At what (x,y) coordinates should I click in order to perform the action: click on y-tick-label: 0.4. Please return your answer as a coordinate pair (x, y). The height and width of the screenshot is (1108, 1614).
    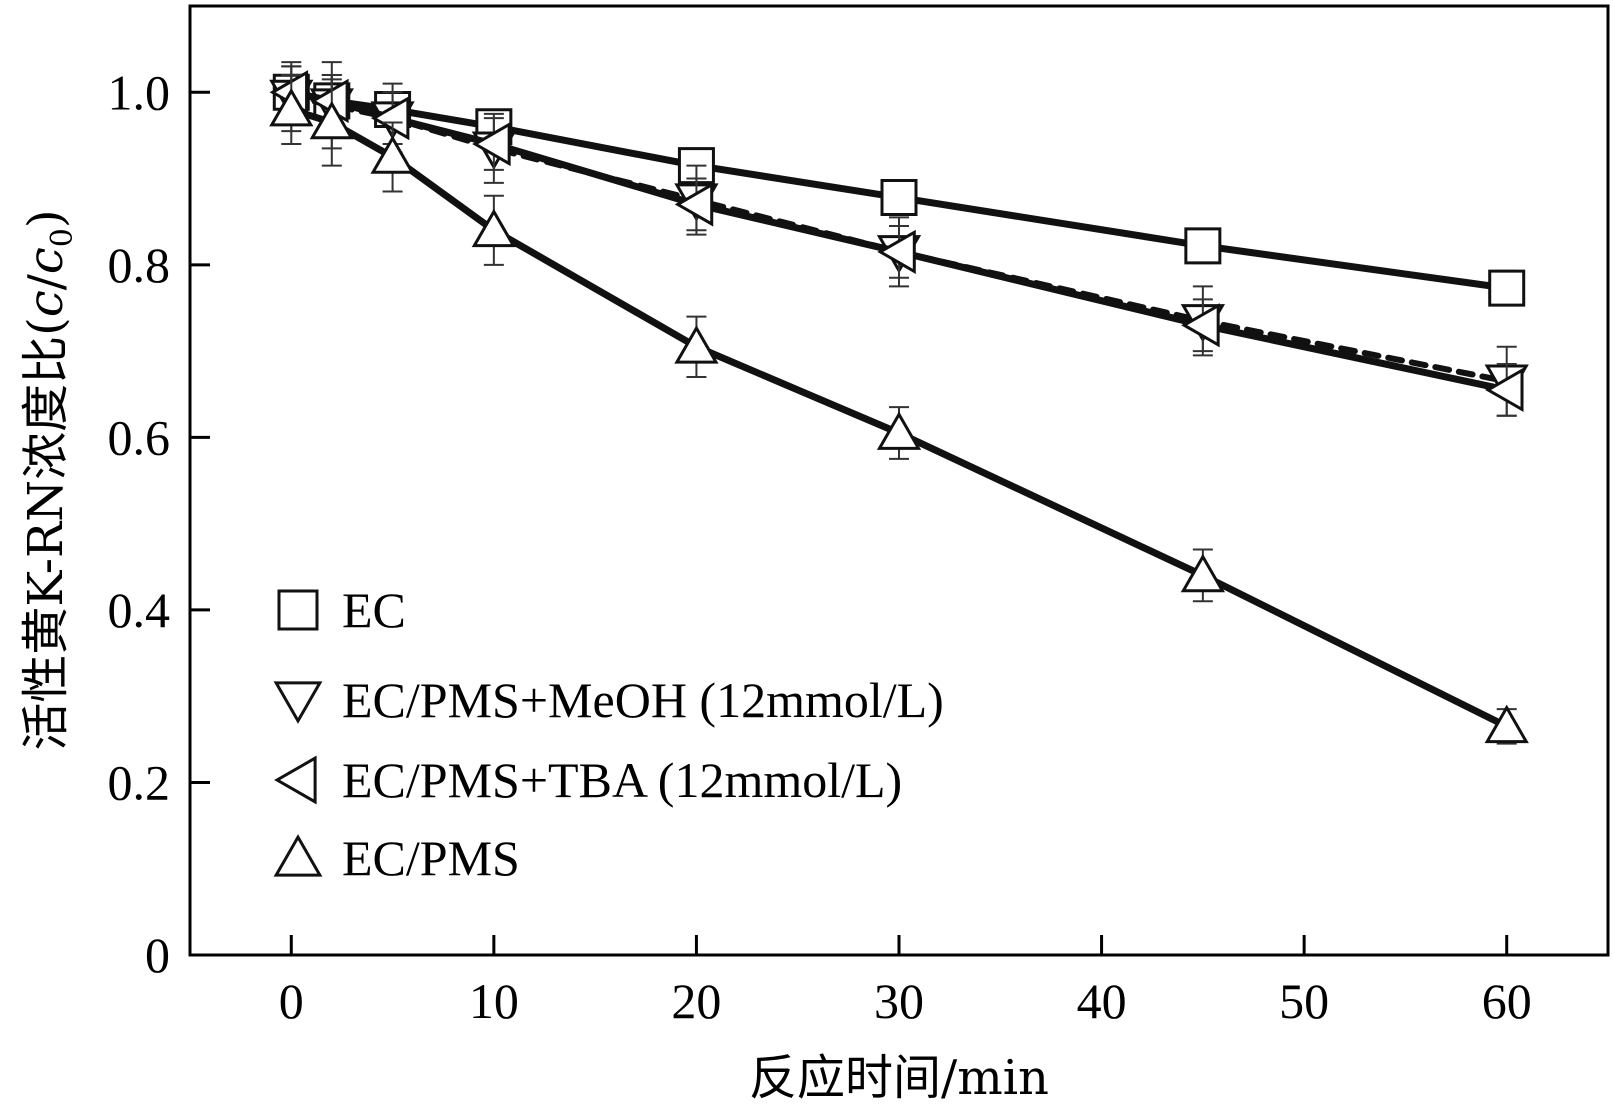
    Looking at the image, I should click on (139, 610).